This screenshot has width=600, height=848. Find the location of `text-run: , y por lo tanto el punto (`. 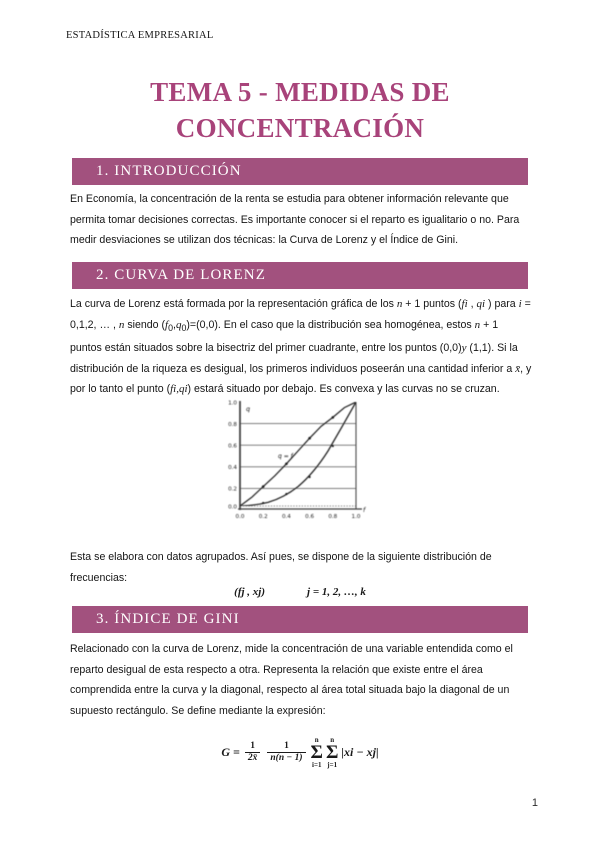

text-run: , y por lo tanto el punto ( is located at coordinates (301, 379).